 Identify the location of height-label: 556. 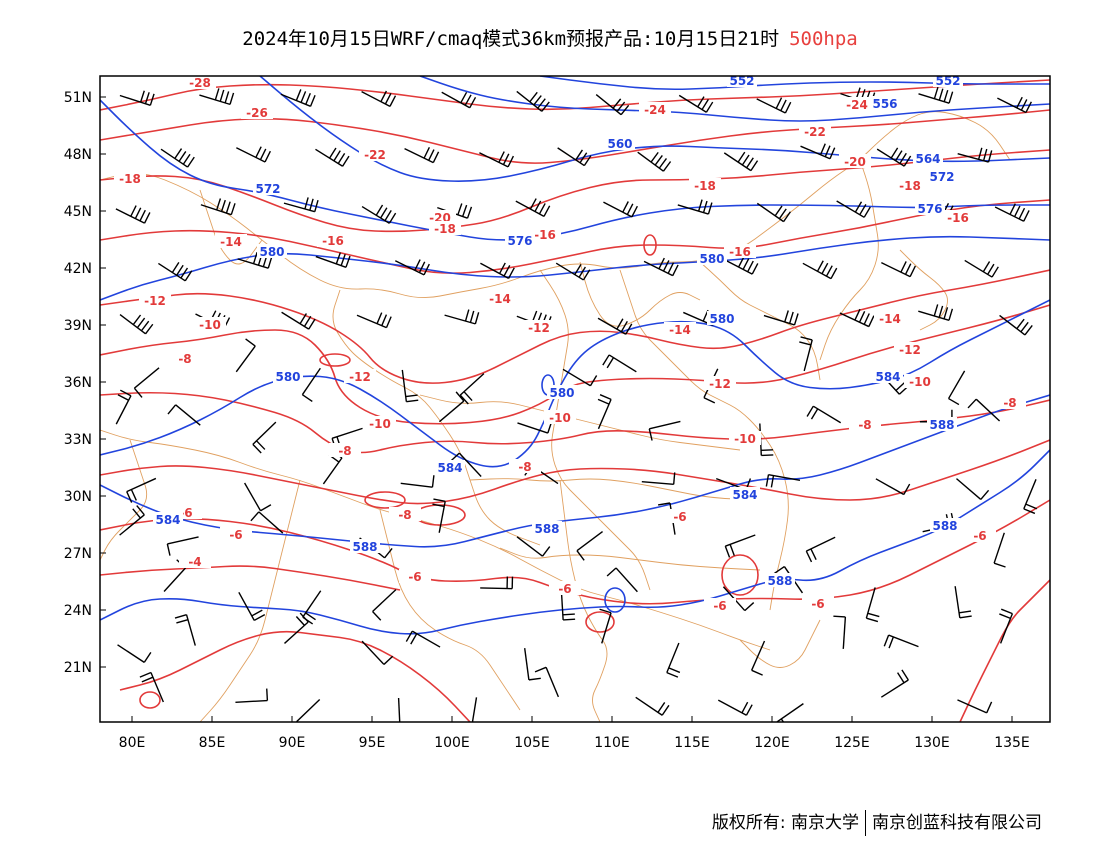
(884, 104).